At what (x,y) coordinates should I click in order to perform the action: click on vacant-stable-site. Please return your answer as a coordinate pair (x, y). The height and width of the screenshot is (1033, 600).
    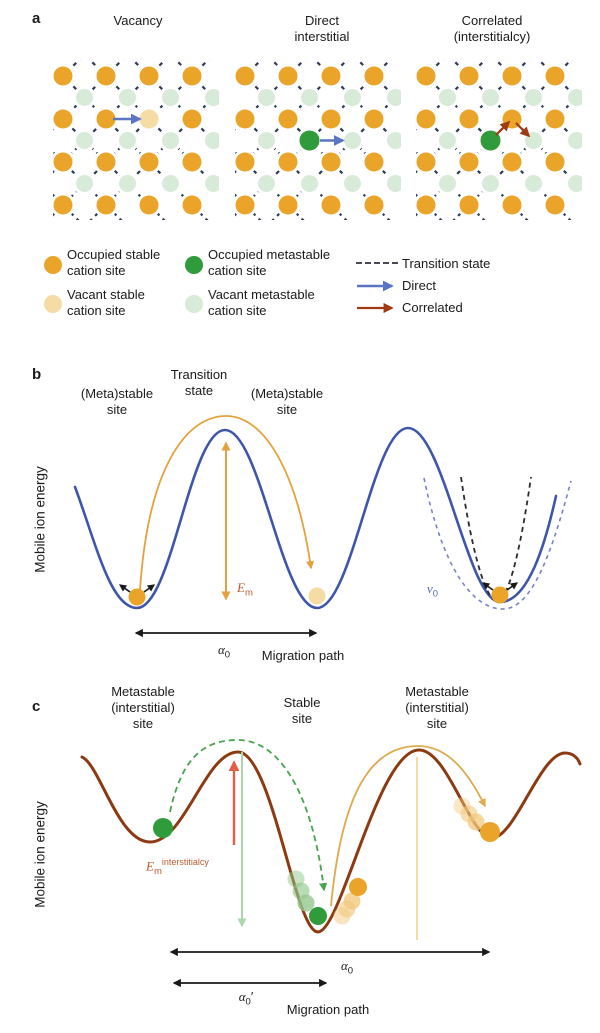
    Looking at the image, I should click on (149, 119).